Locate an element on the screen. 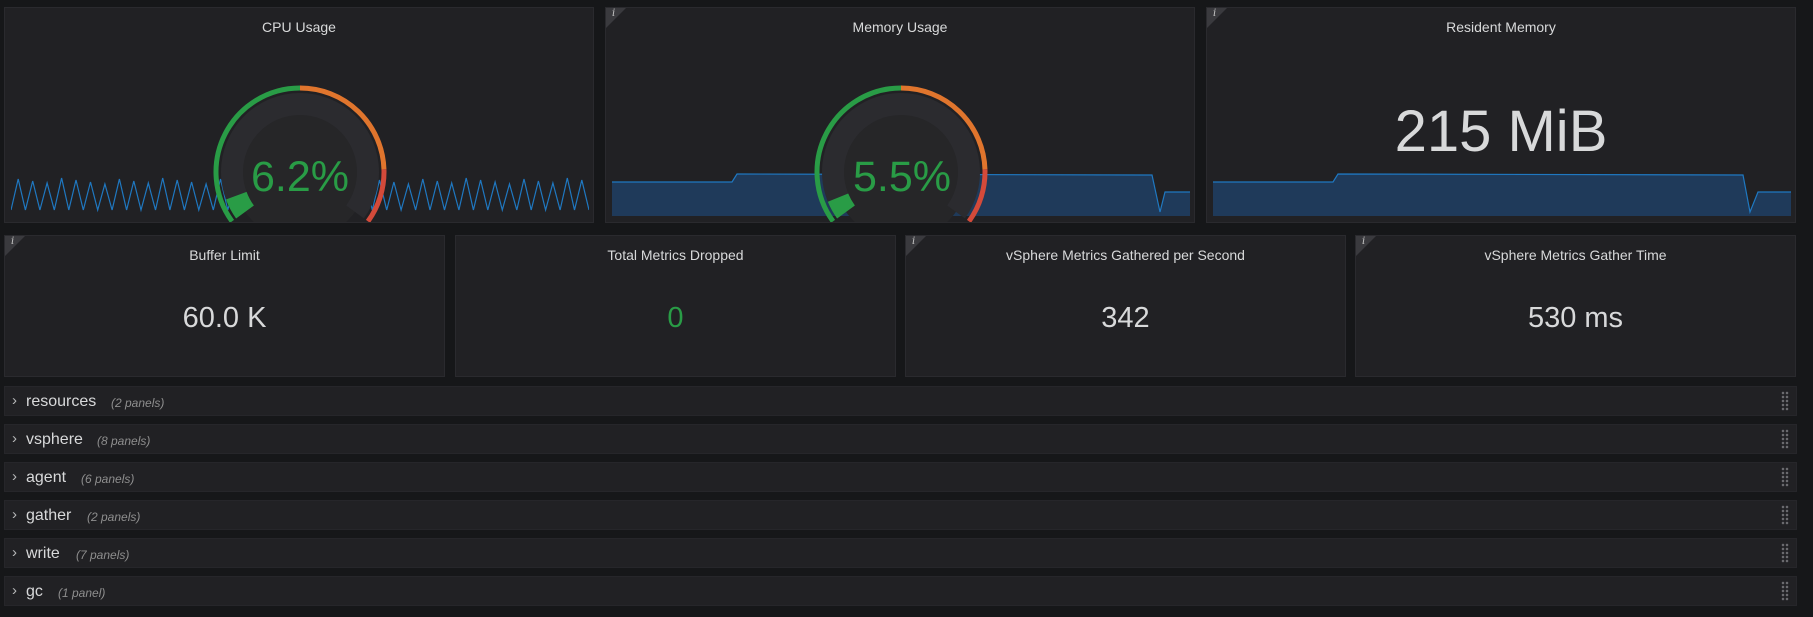 This screenshot has width=1813, height=617. row-agent: › agent (6 panels) is located at coordinates (900, 477).